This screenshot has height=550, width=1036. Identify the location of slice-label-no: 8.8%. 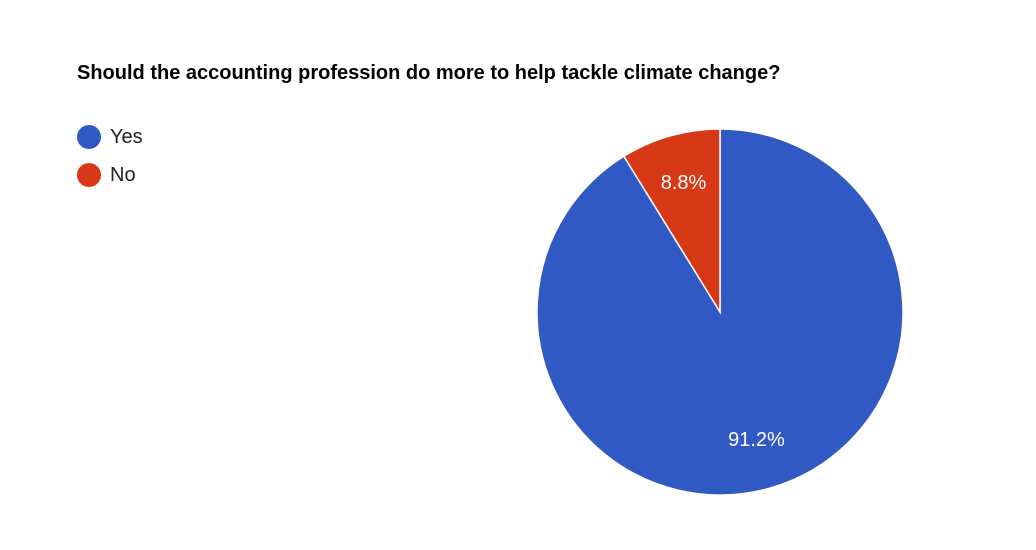
(684, 183).